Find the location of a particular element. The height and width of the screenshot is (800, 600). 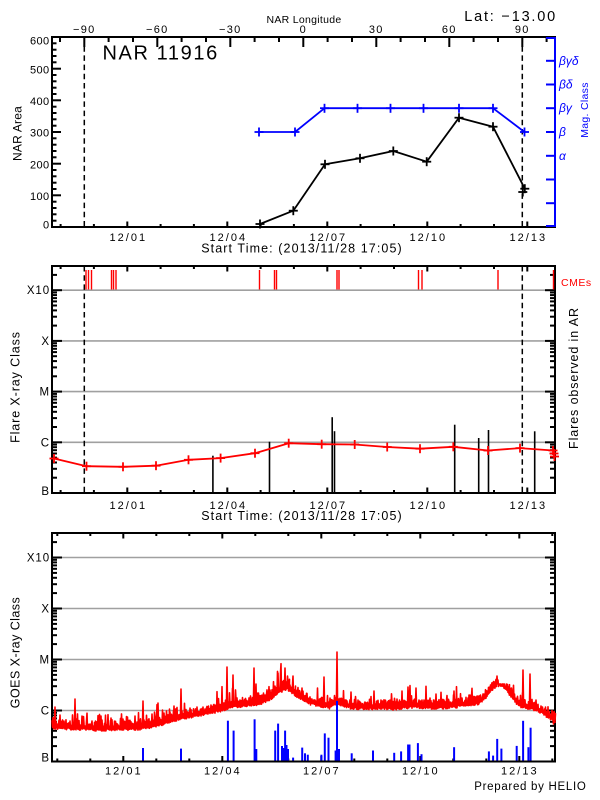

svg-text: −60 is located at coordinates (157, 30).